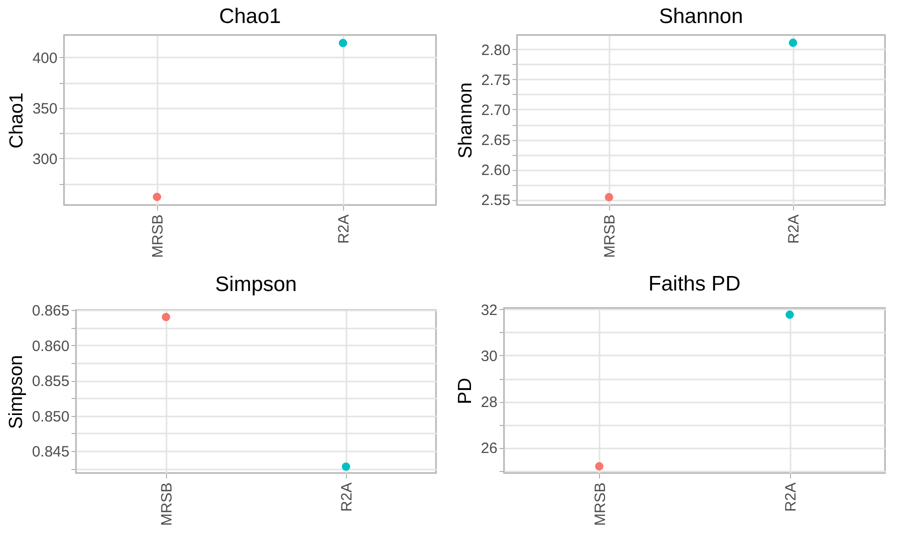 Image resolution: width=897 pixels, height=536 pixels. I want to click on y-tick-label: 32, so click(489, 310).